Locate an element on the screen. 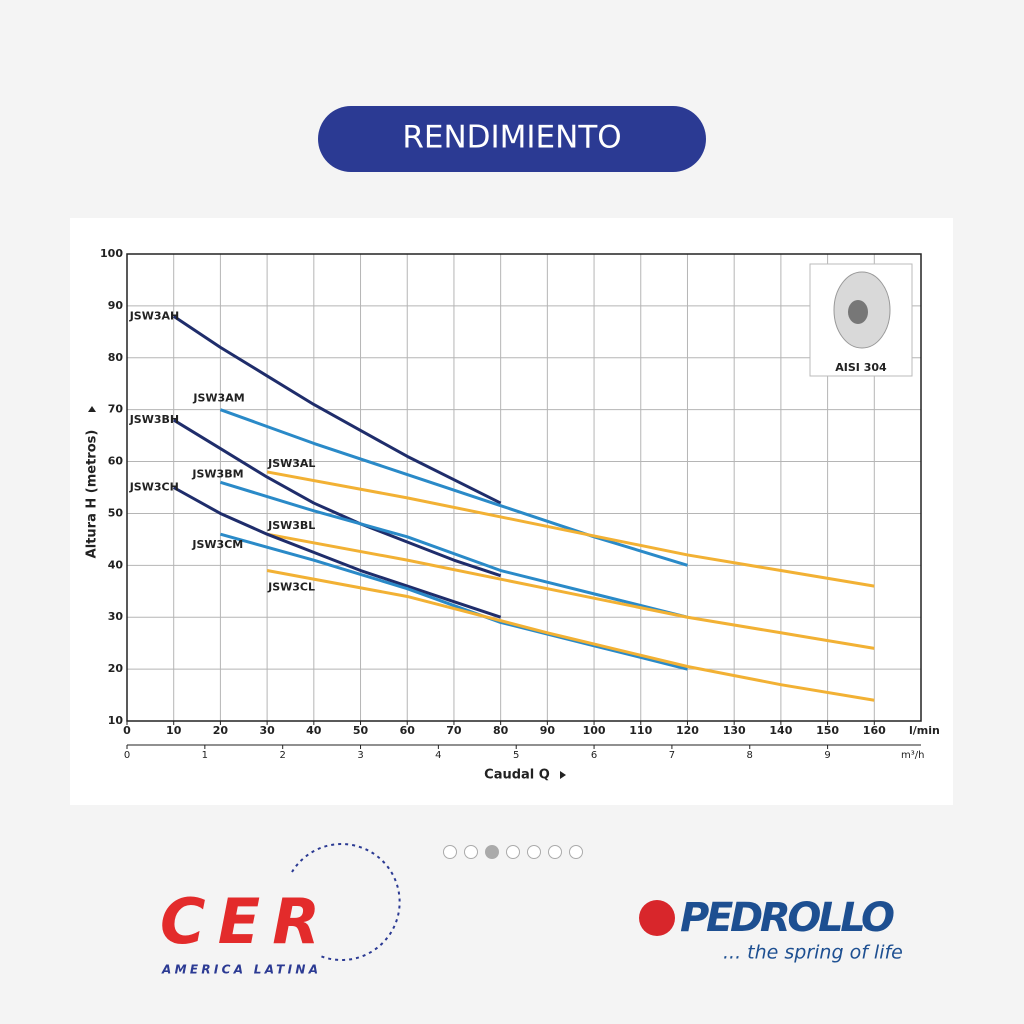 The height and width of the screenshot is (1024, 1024). y-tick-label: 30 is located at coordinates (116, 616).